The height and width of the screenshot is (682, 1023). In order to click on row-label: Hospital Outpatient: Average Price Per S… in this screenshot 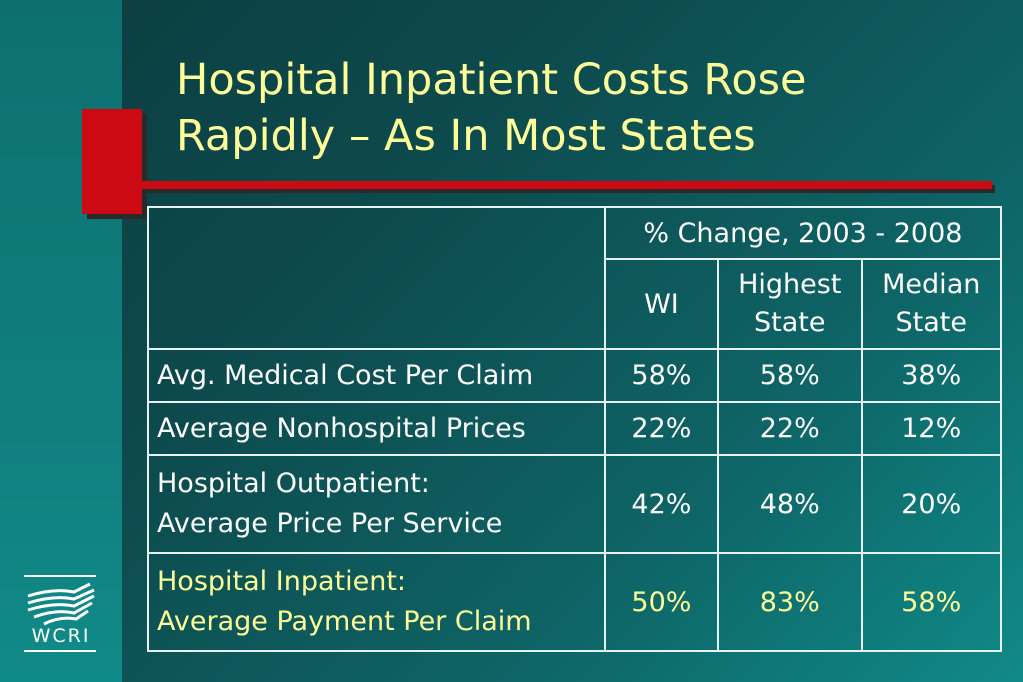, I will do `click(376, 504)`.